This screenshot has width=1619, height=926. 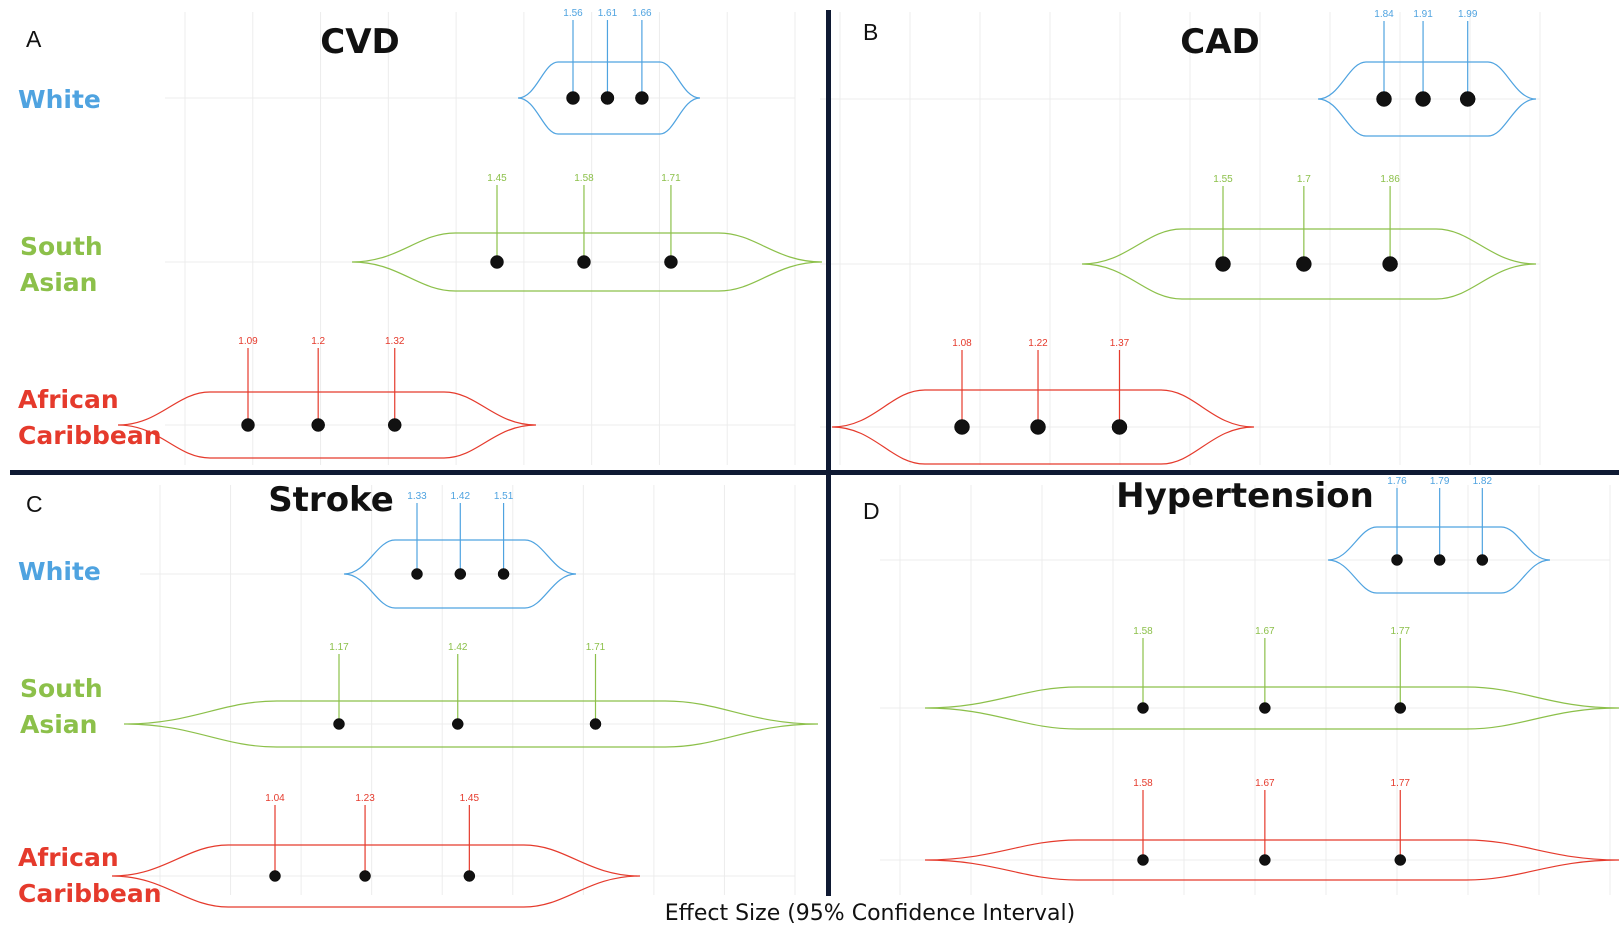 What do you see at coordinates (962, 343) in the screenshot?
I see `panel-b-african-caribbean-lower-label: 1.08` at bounding box center [962, 343].